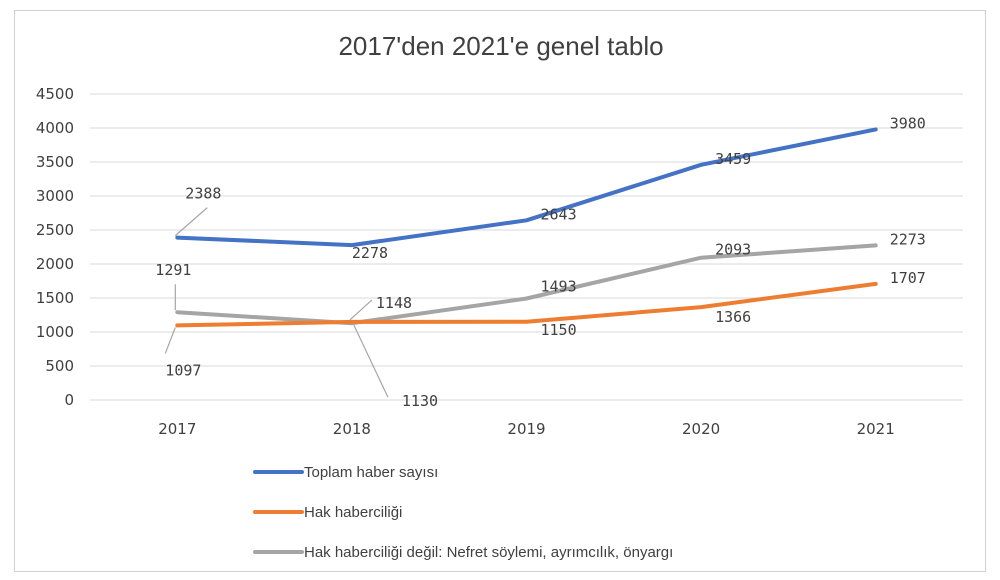  Describe the element at coordinates (55, 162) in the screenshot. I see `y-tick-label: 3500` at that location.